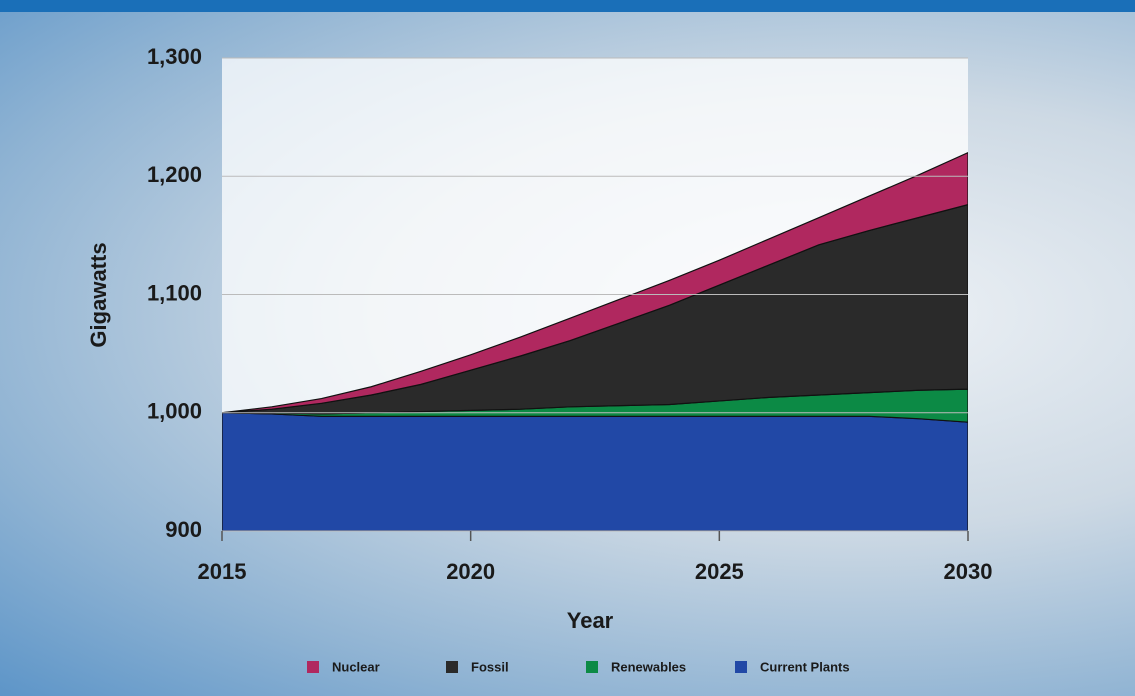 Image resolution: width=1135 pixels, height=696 pixels. I want to click on y-tick-label: 1,300, so click(174, 56).